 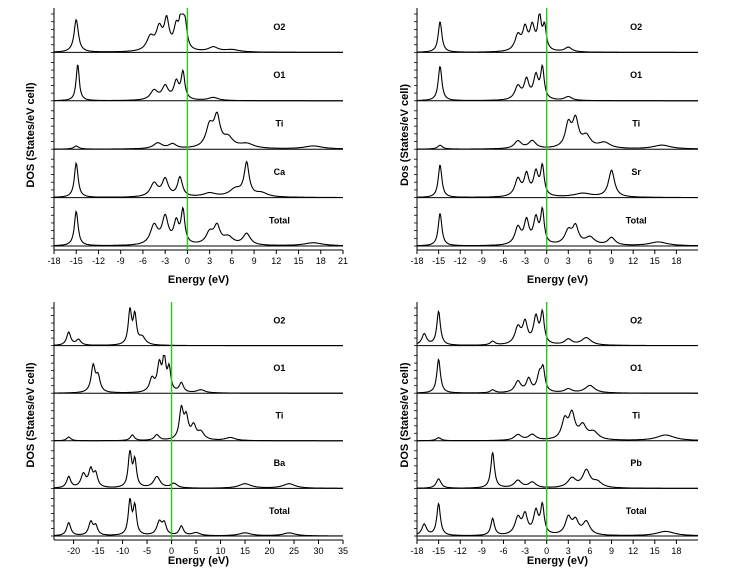 What do you see at coordinates (405, 135) in the screenshot?
I see `y-axis-title: Dos (States/eV cell)` at bounding box center [405, 135].